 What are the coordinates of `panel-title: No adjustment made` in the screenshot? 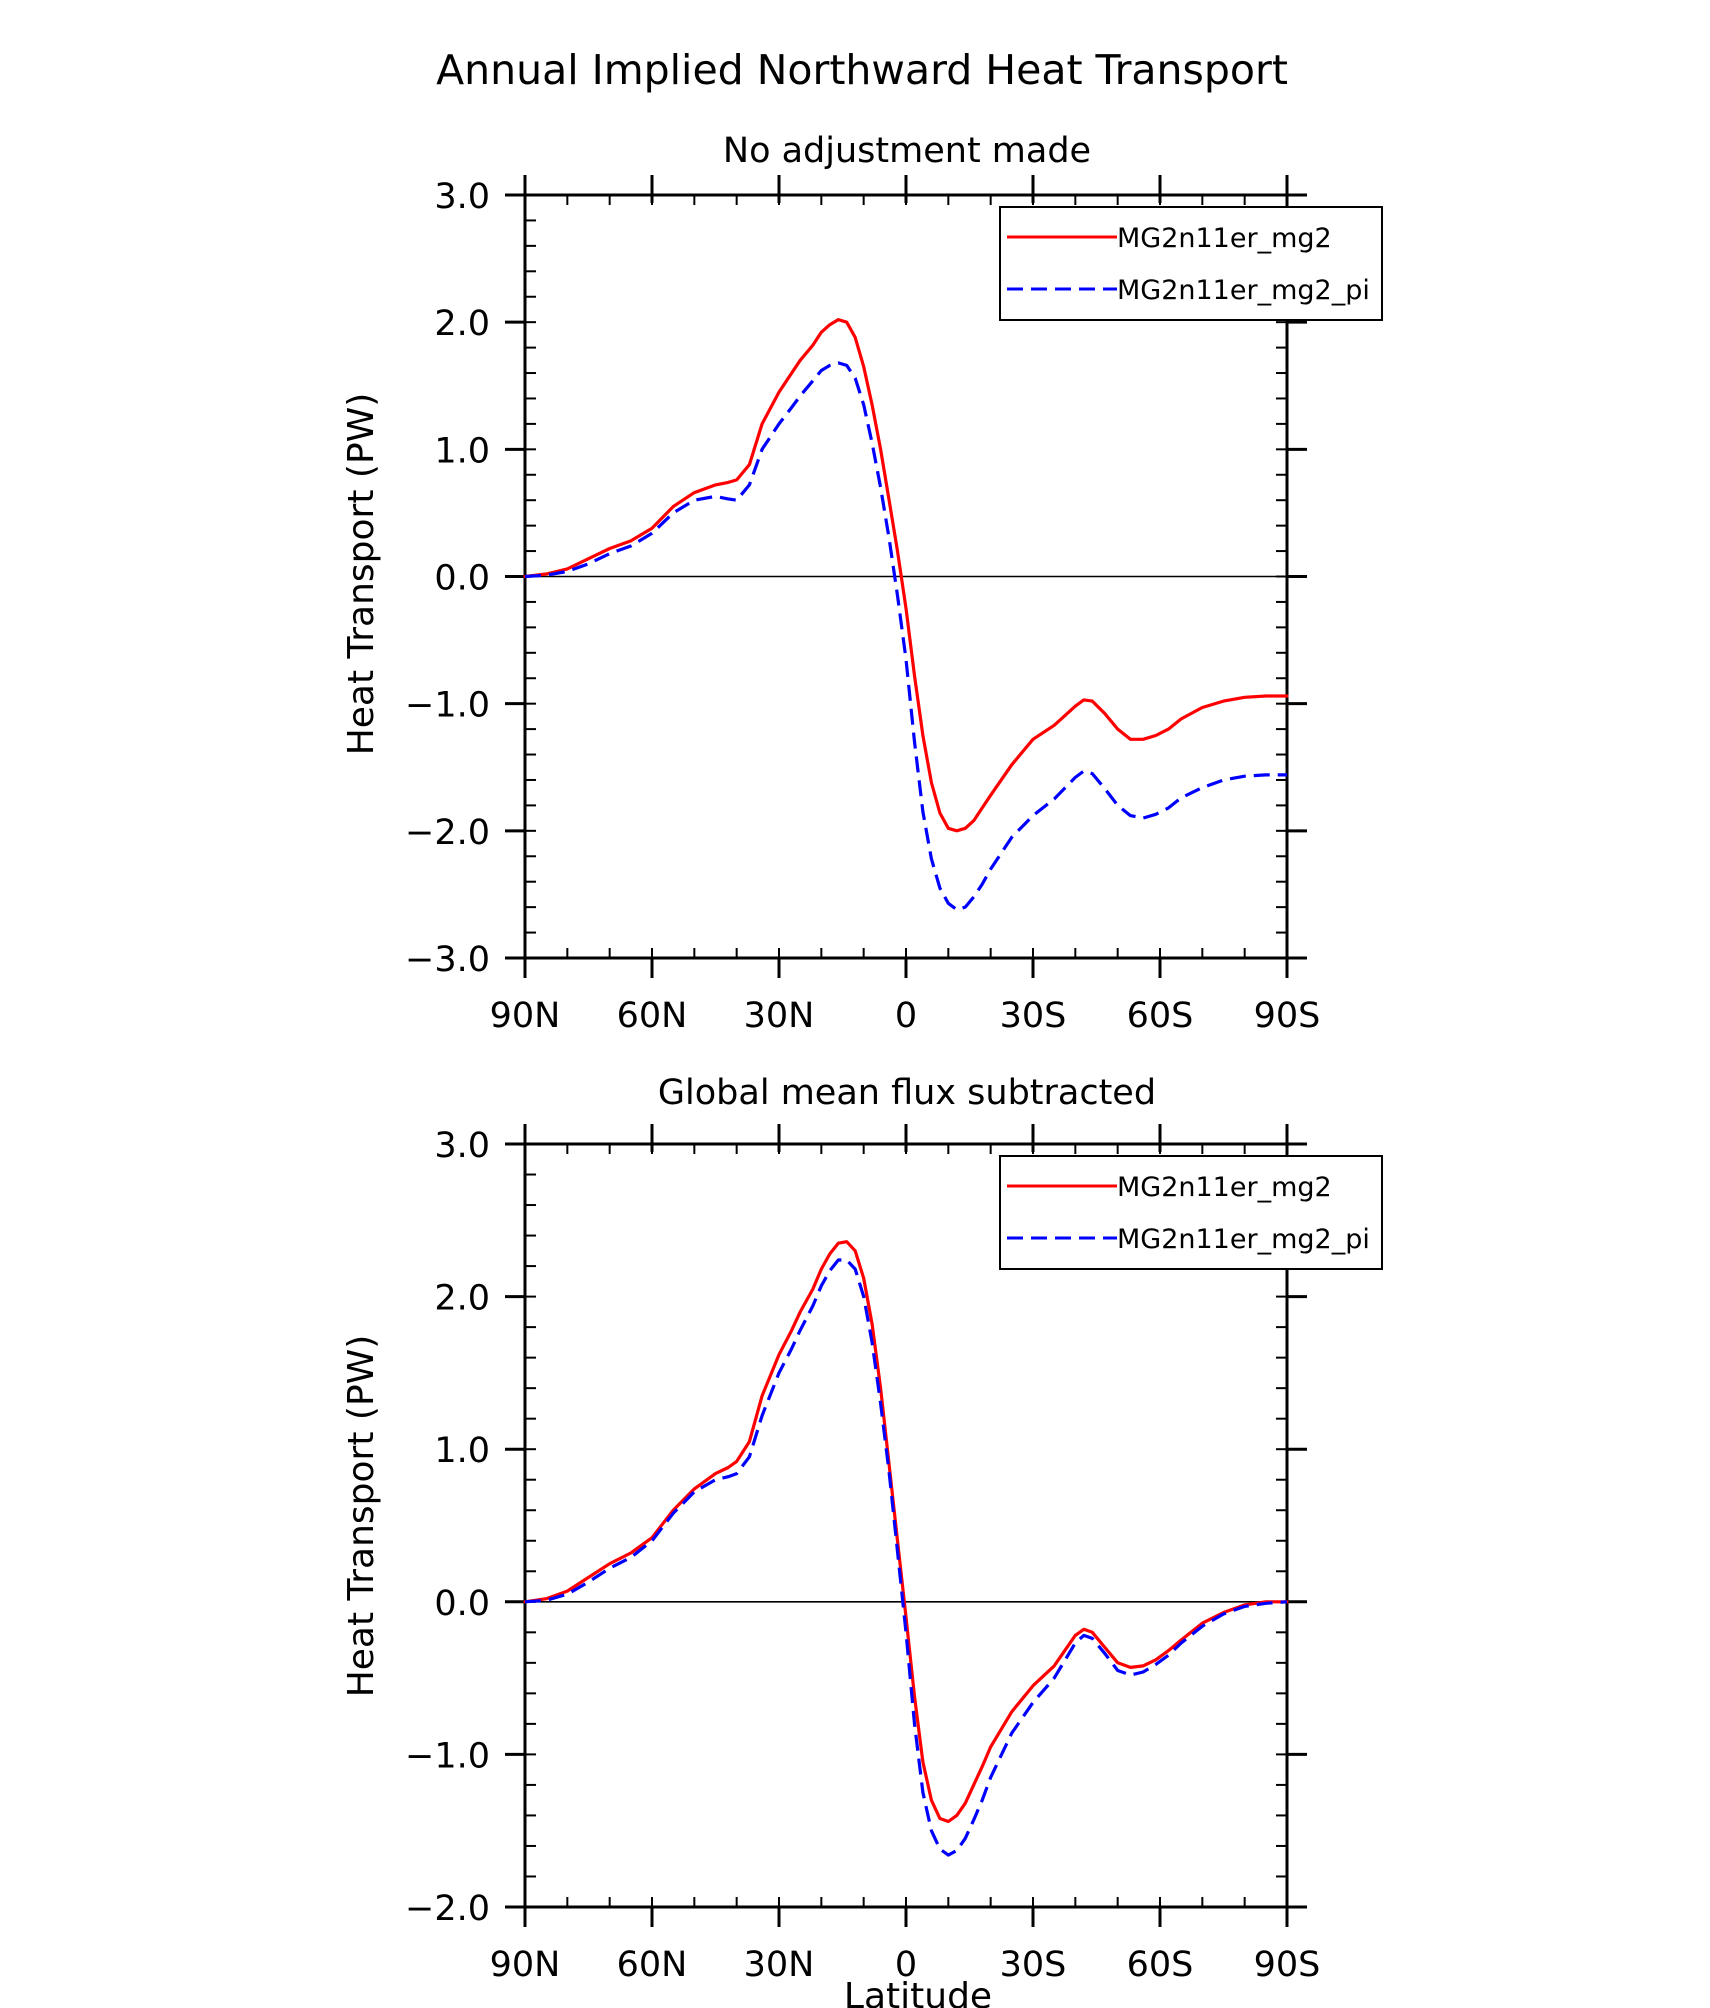 It's located at (907, 151).